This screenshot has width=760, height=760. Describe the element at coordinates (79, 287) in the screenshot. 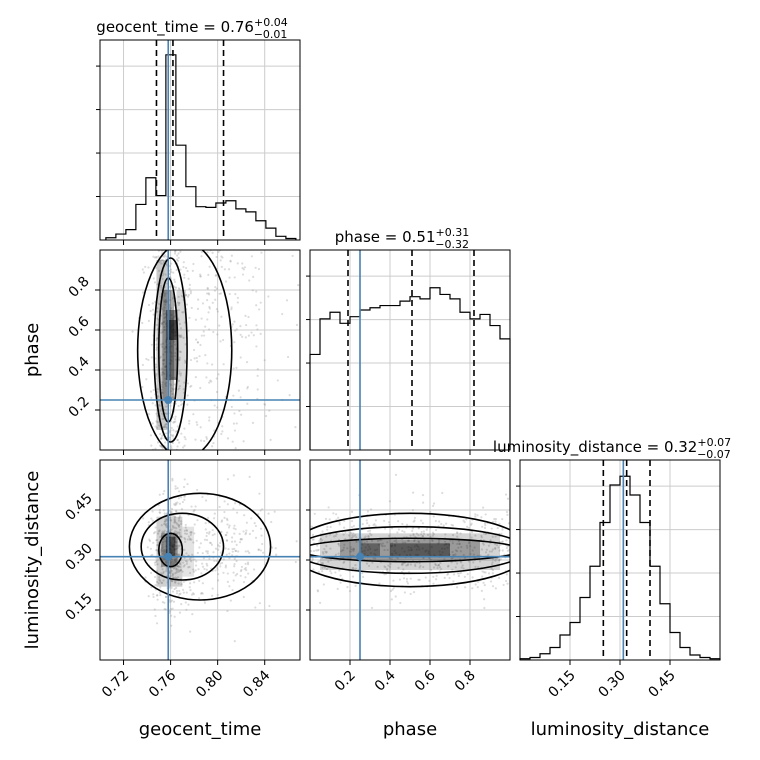

I see `ytick-label-phase-3: 0.8` at that location.